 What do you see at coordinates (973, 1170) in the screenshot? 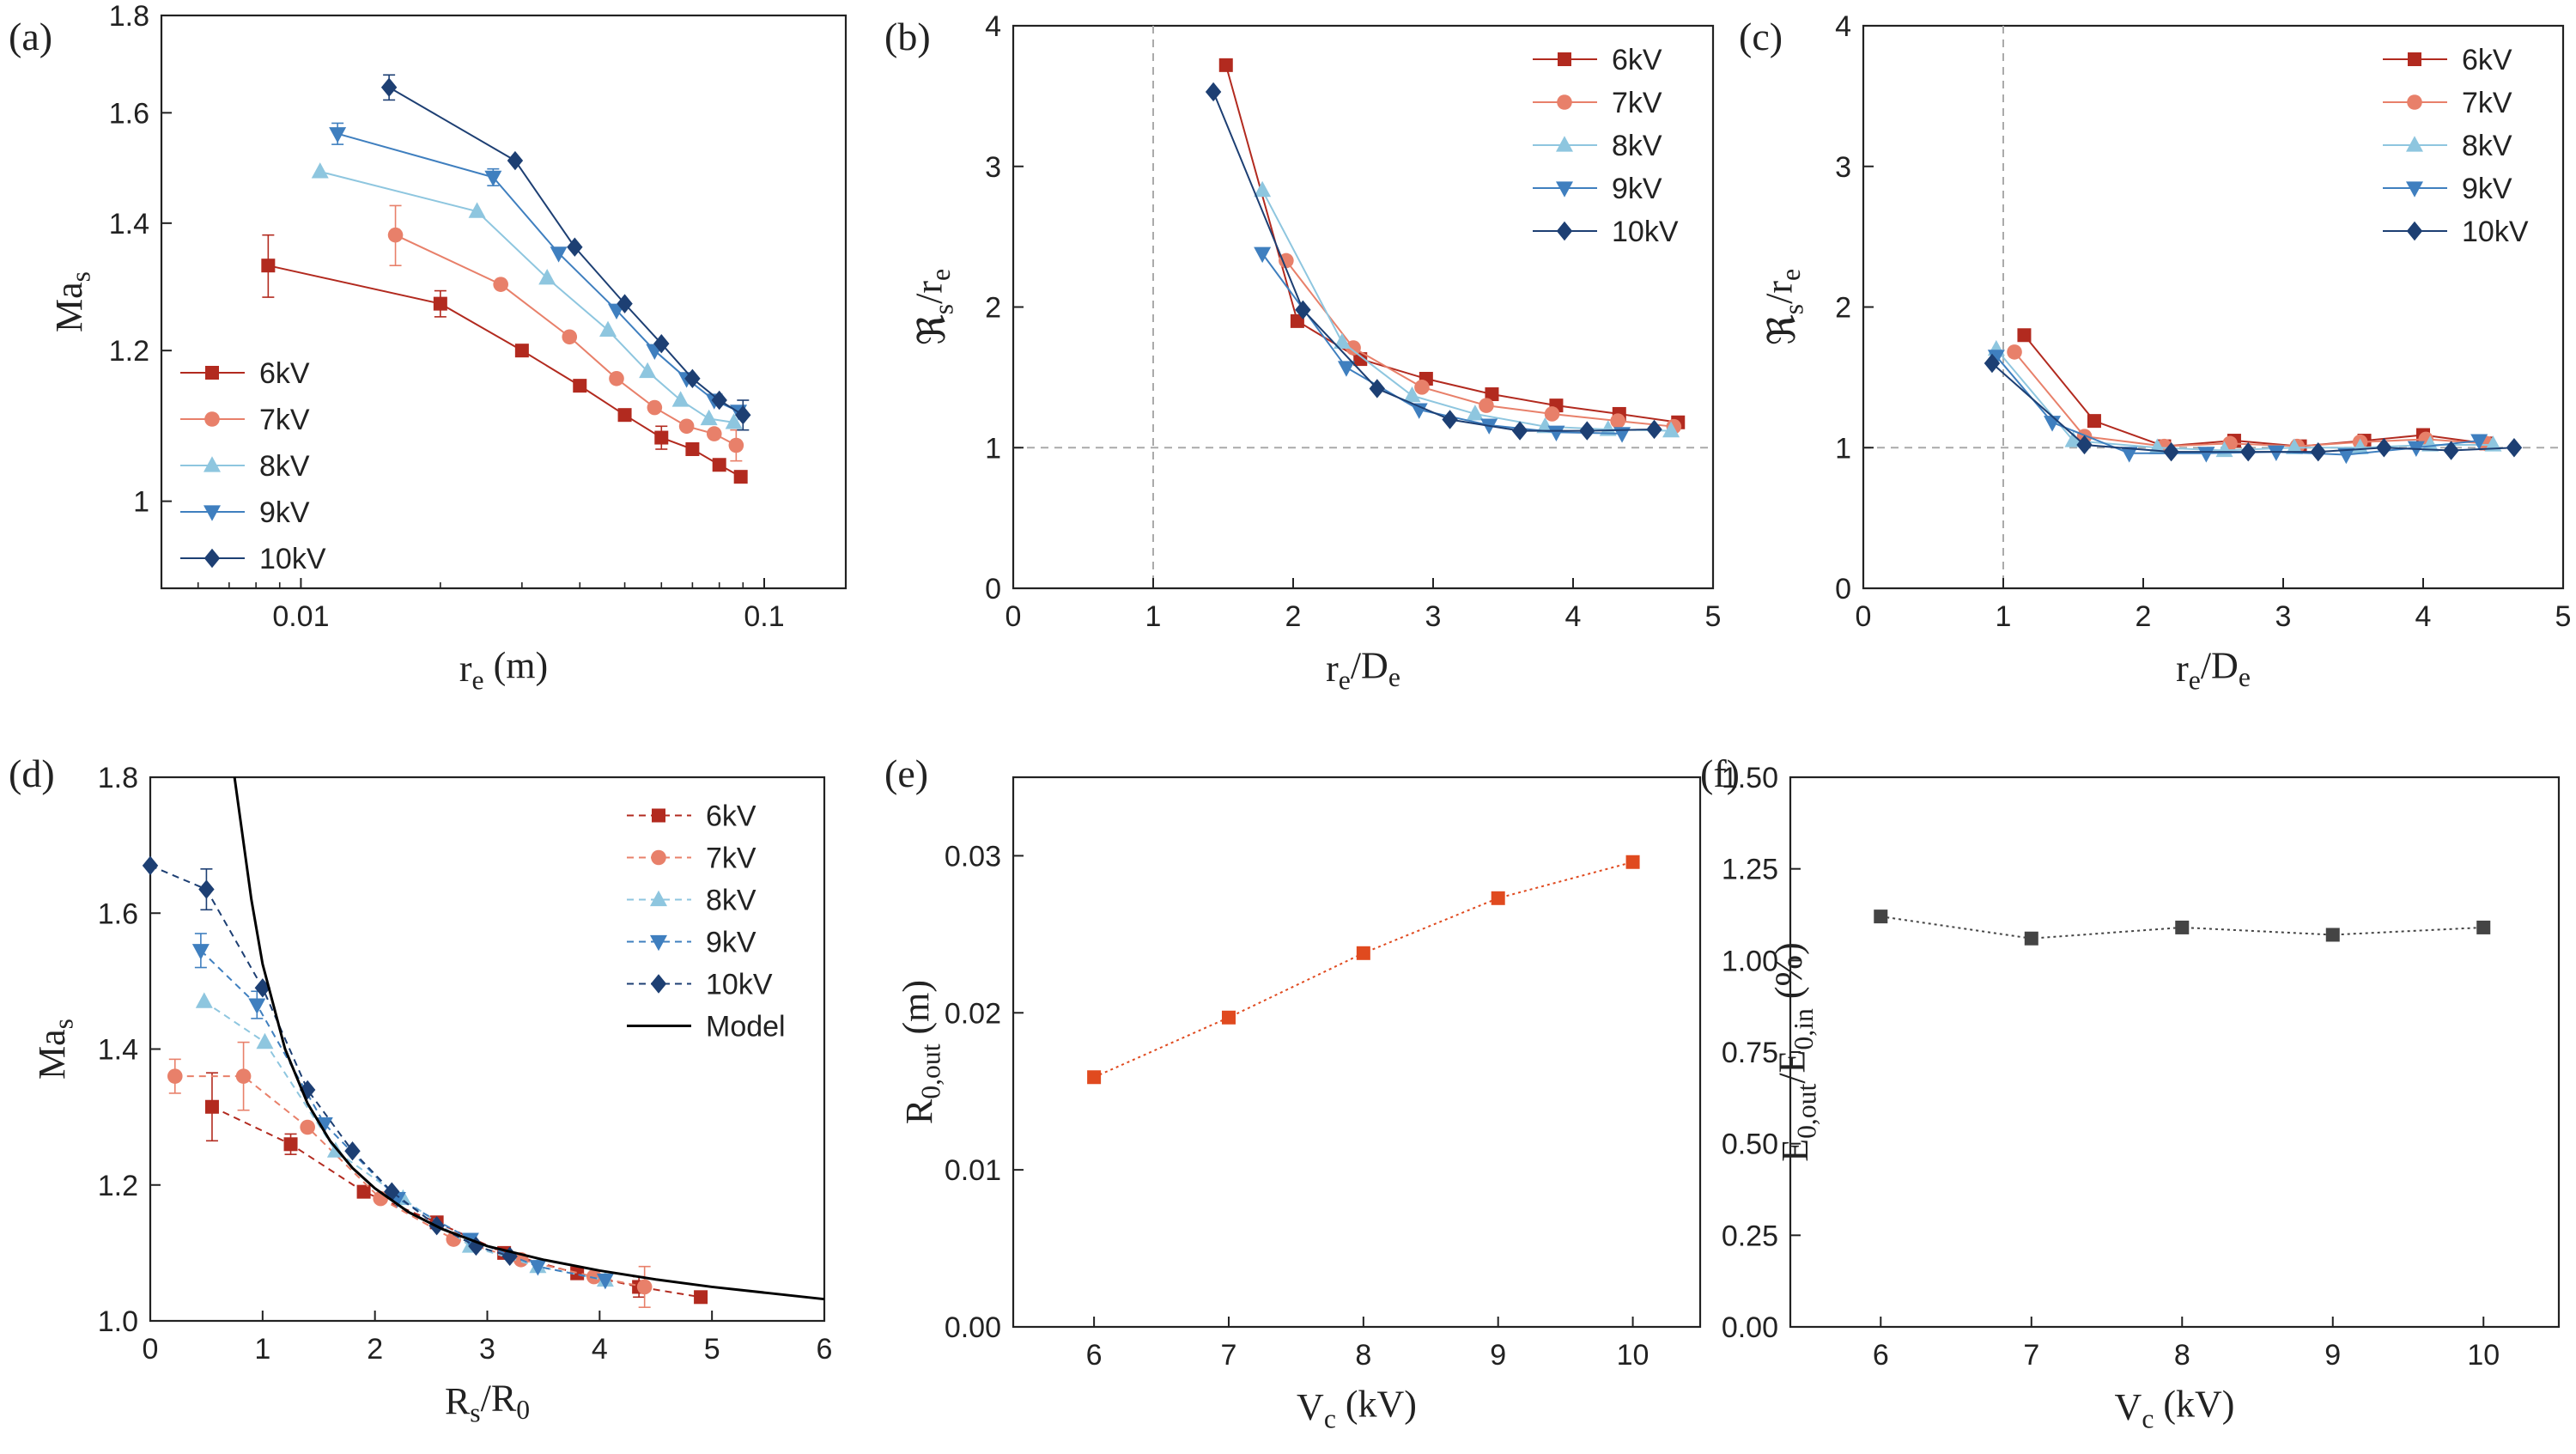
I see `y-tick-label: 0.01` at bounding box center [973, 1170].